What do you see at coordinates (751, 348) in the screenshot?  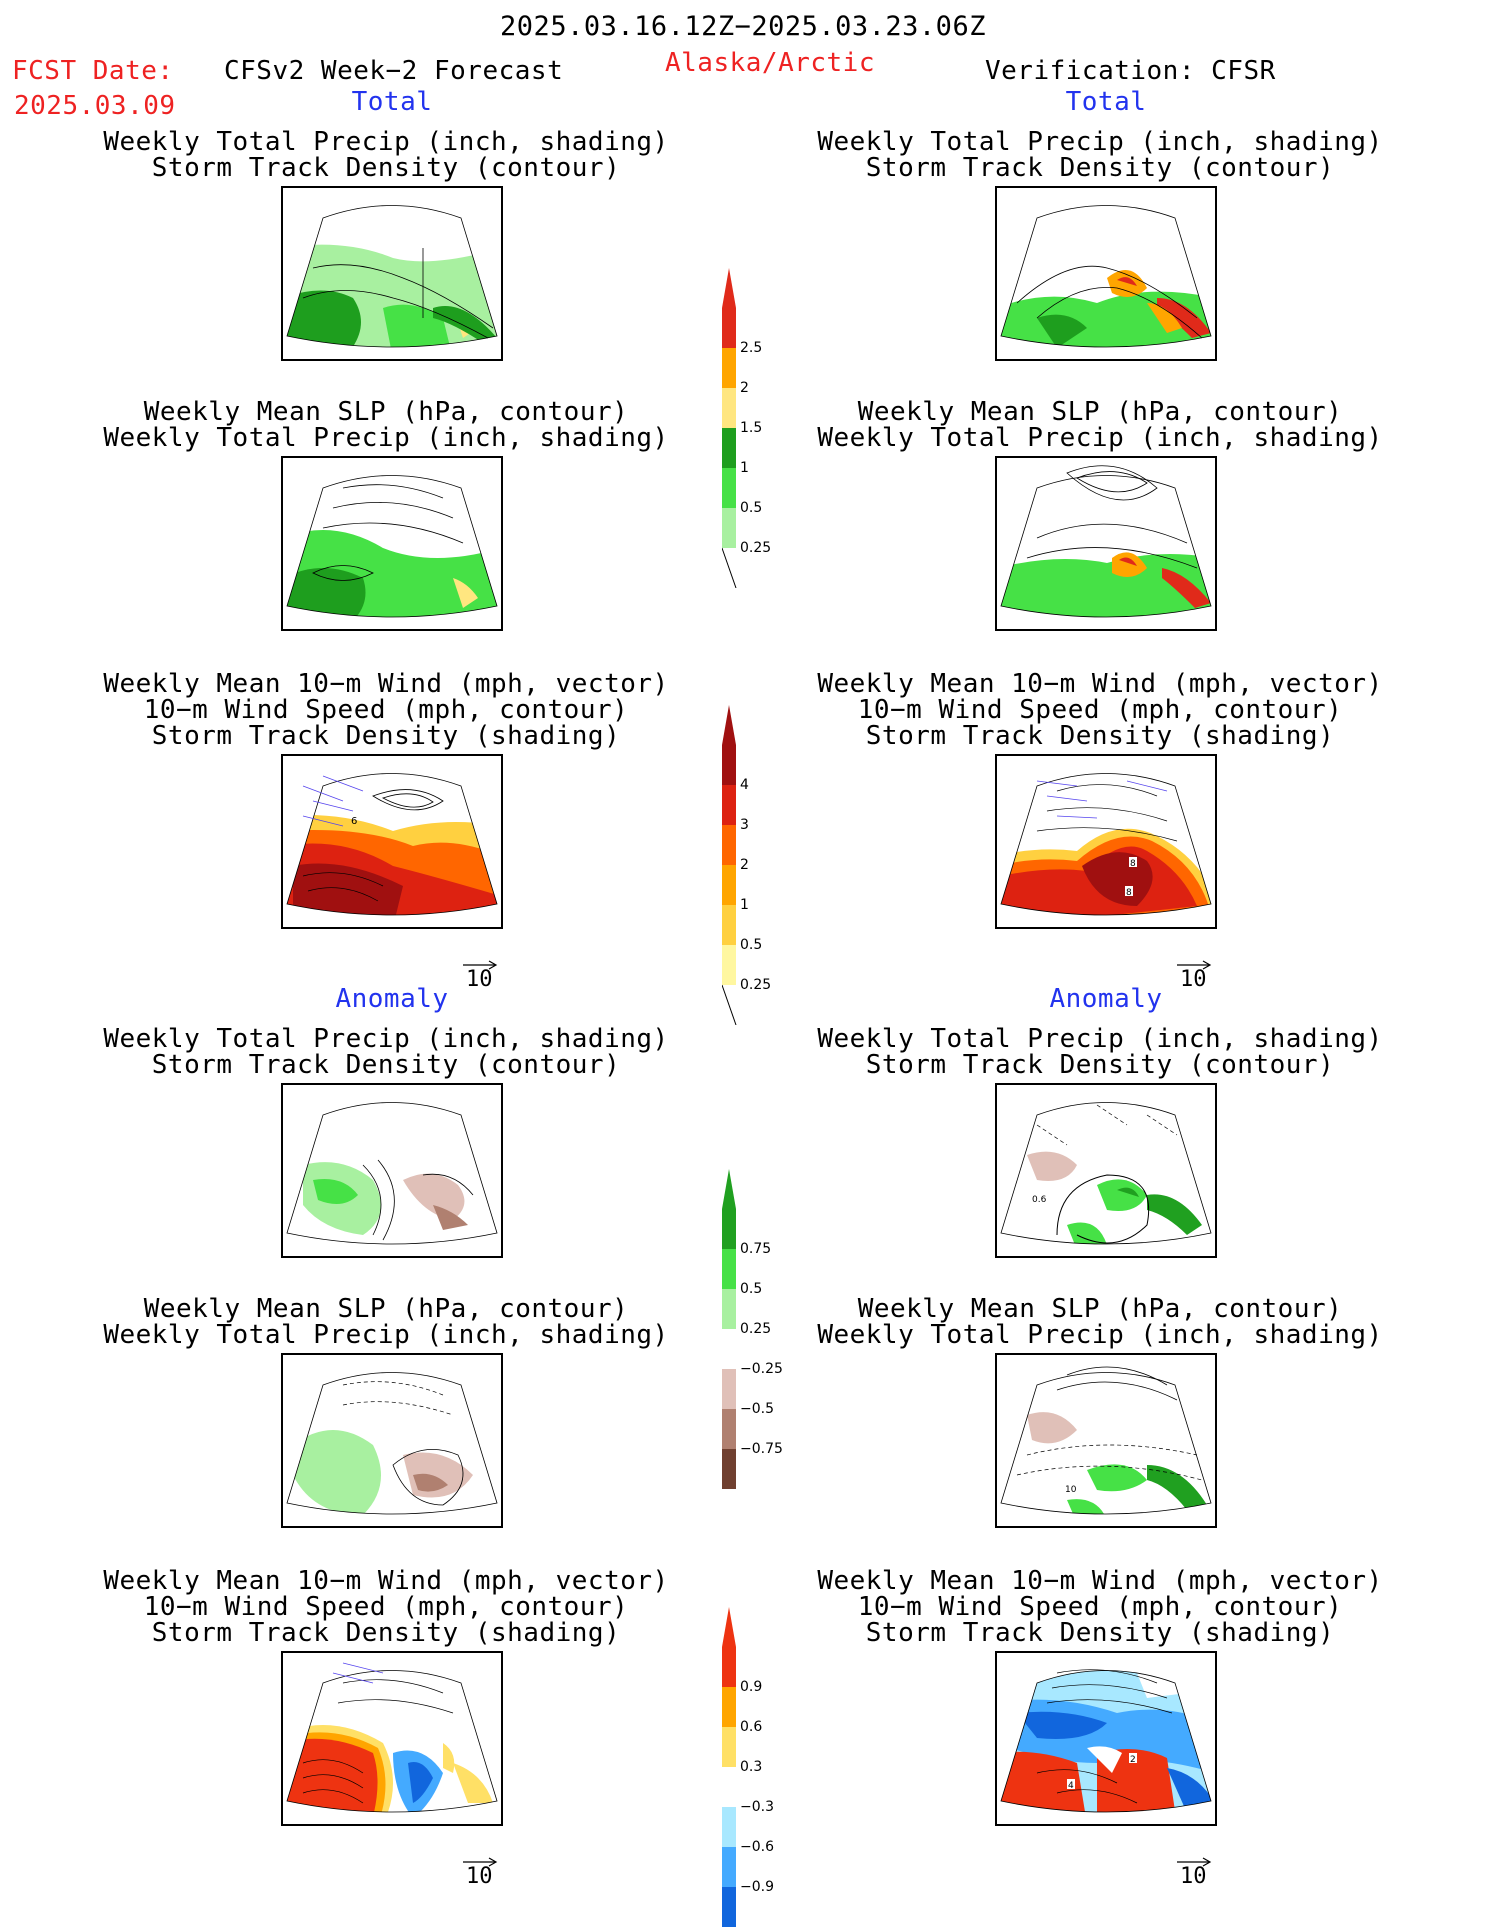 I see `colorbar-tick-label: 2.5` at bounding box center [751, 348].